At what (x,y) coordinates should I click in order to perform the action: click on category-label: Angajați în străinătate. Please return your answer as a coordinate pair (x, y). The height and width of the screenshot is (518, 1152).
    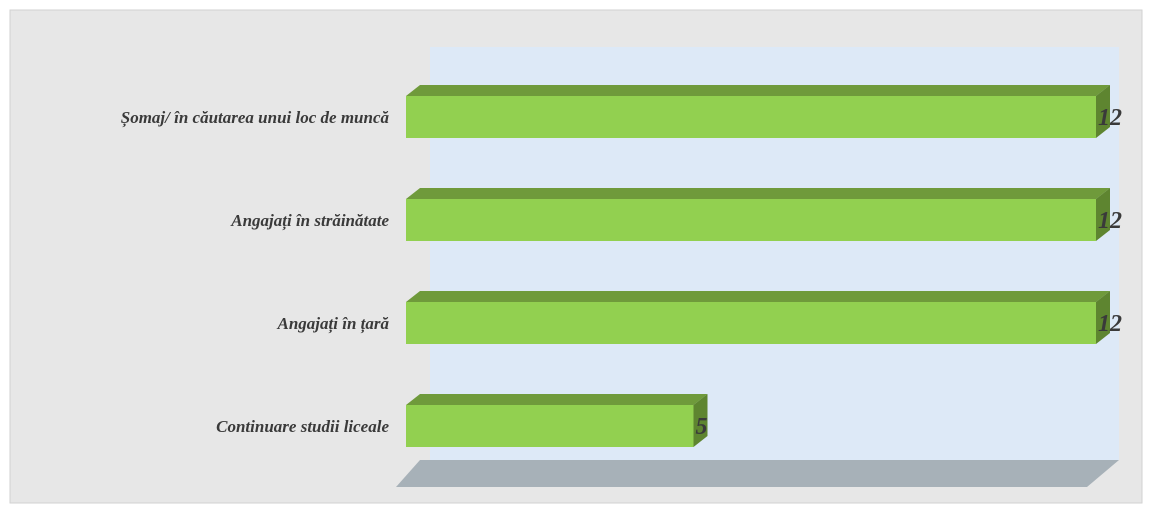
    Looking at the image, I should click on (309, 221).